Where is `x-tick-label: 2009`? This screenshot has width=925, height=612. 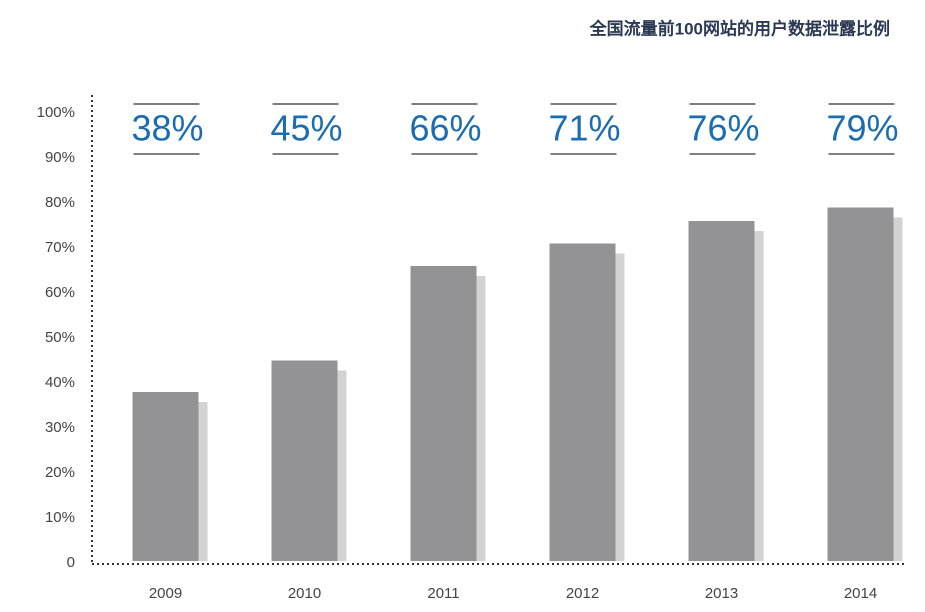 x-tick-label: 2009 is located at coordinates (165, 593).